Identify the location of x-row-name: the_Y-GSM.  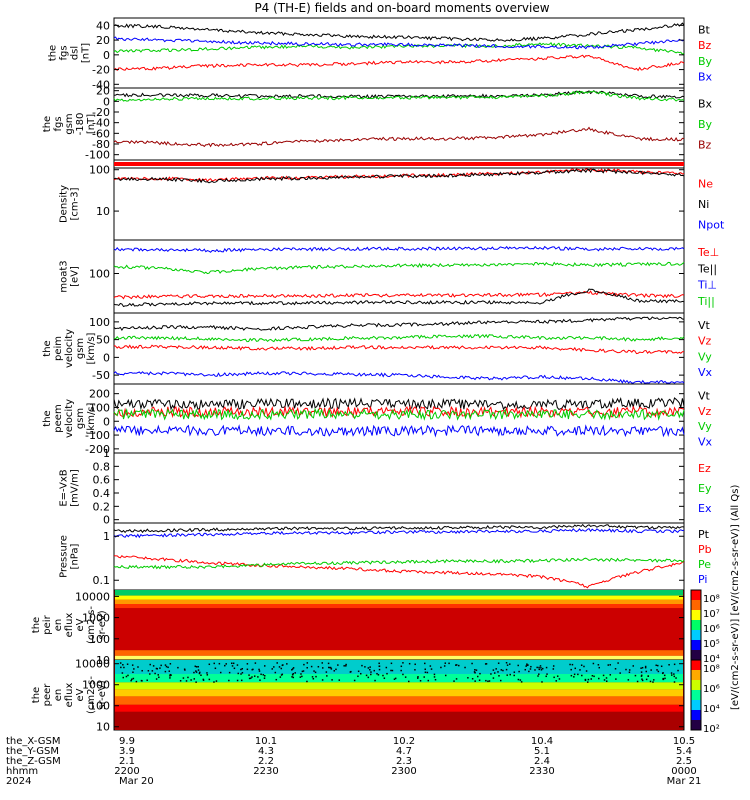
(32, 751).